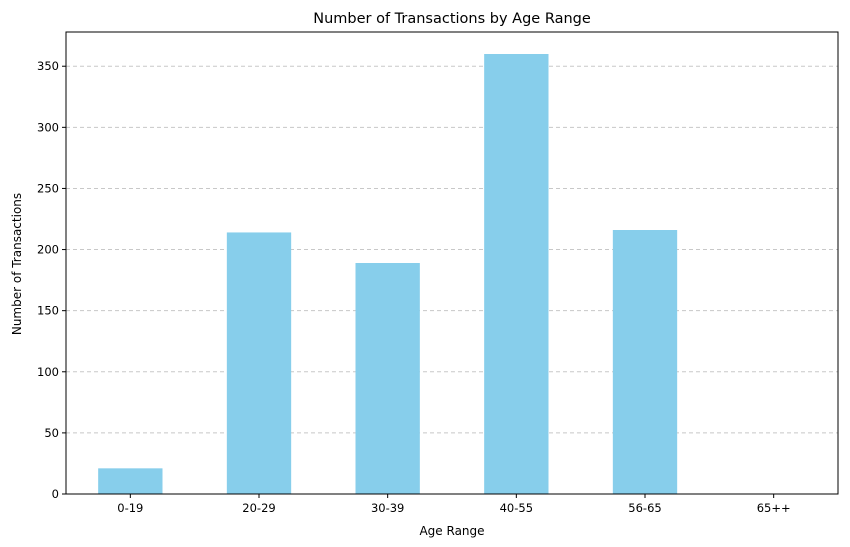 This screenshot has height=547, width=850. Describe the element at coordinates (258, 508) in the screenshot. I see `x-tick-label: 20-29` at that location.